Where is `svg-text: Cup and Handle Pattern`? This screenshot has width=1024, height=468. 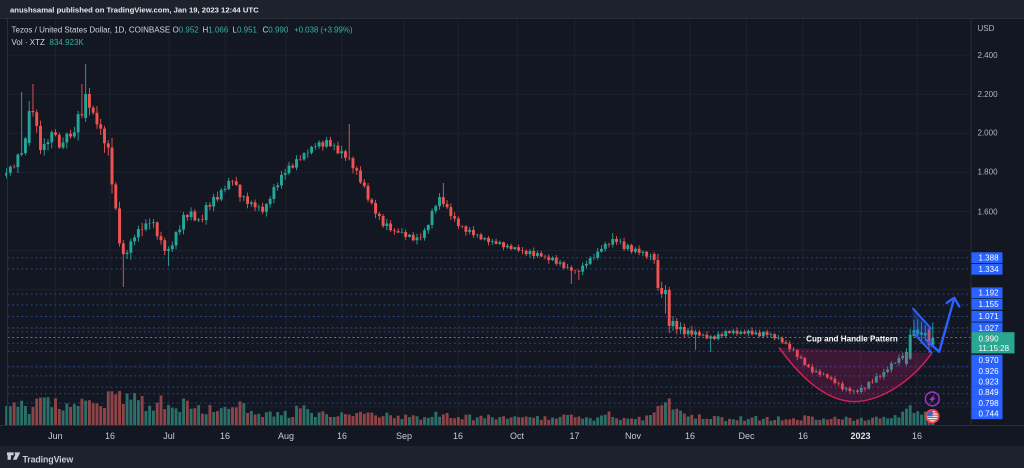
svg-text: Cup and Handle Pattern is located at coordinates (852, 339).